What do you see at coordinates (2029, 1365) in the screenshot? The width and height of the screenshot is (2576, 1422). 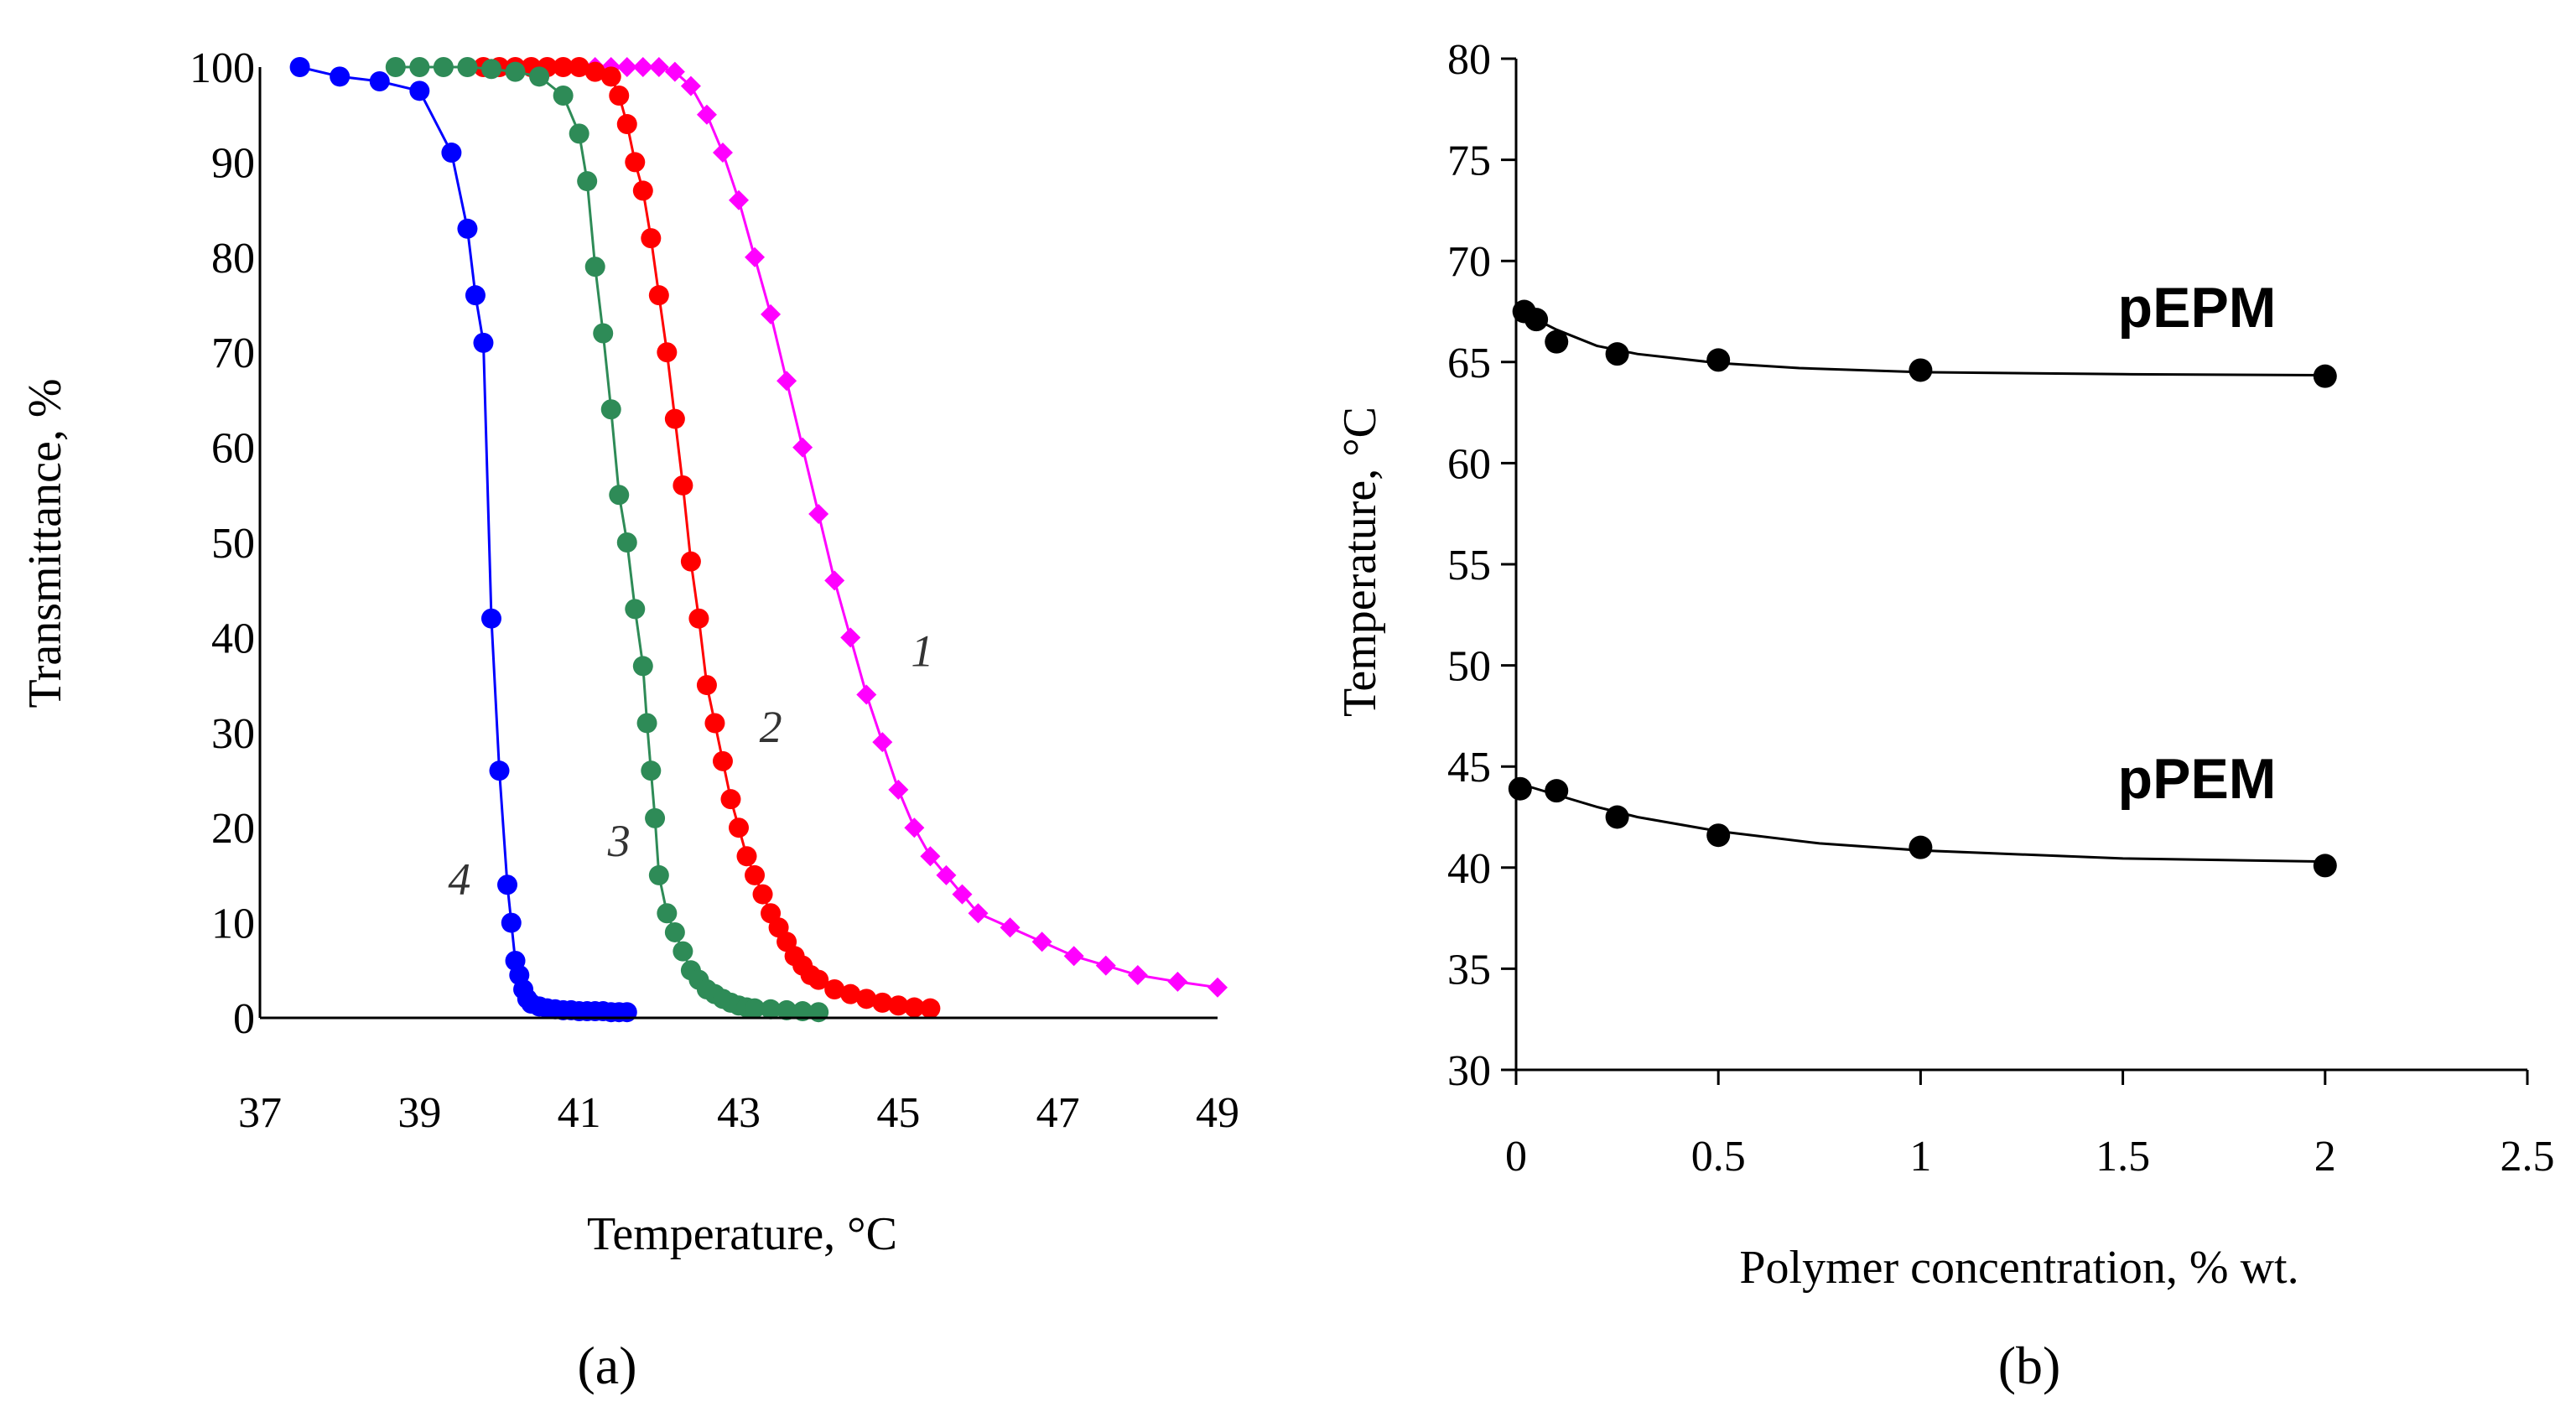 I see `panel-b-label: (b)` at bounding box center [2029, 1365].